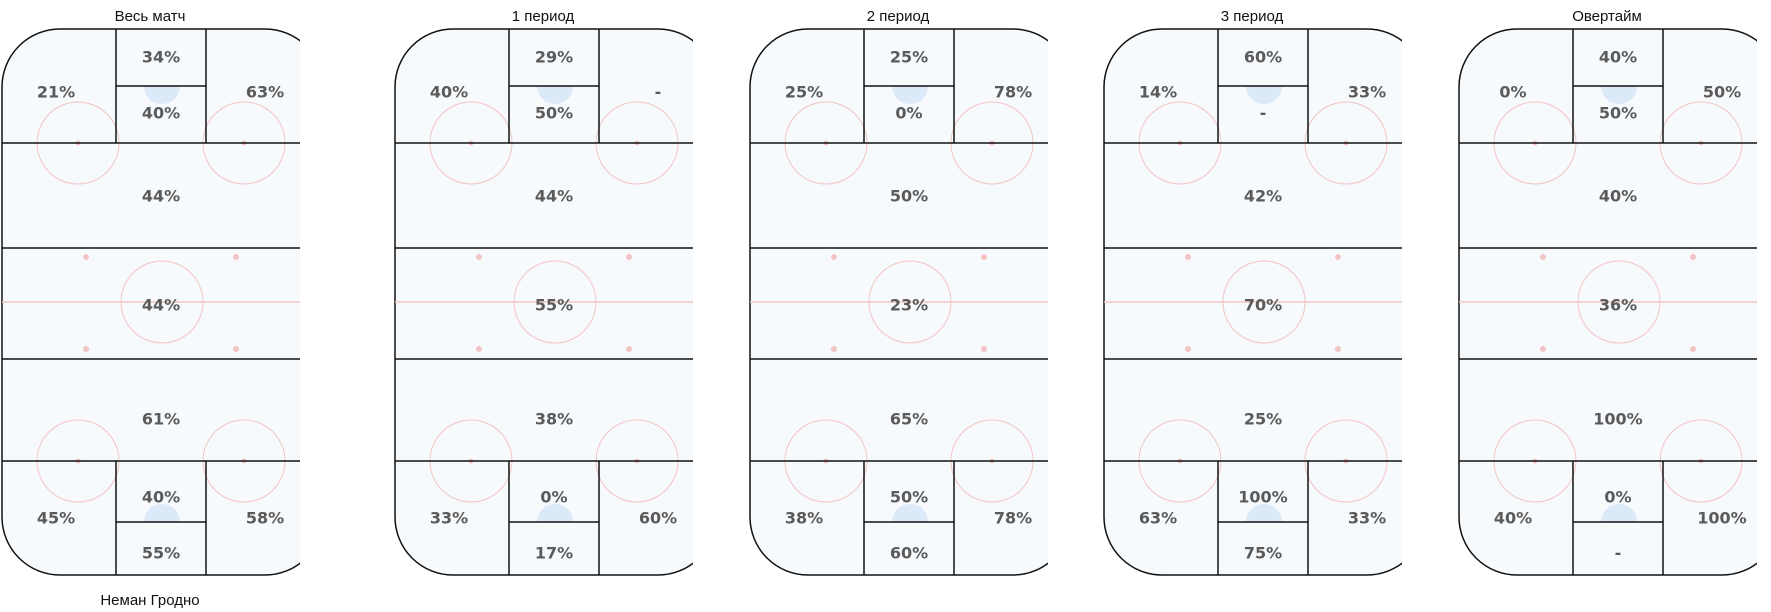 This screenshot has height=612, width=1771. I want to click on top-lower-slot-value: 40%, so click(161, 113).